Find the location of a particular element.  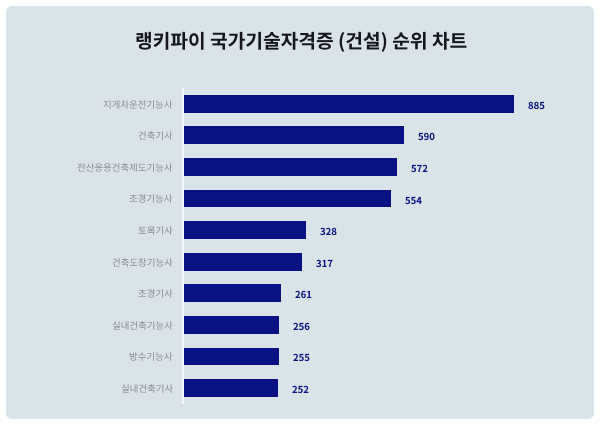

y-axis-line is located at coordinates (183, 246).